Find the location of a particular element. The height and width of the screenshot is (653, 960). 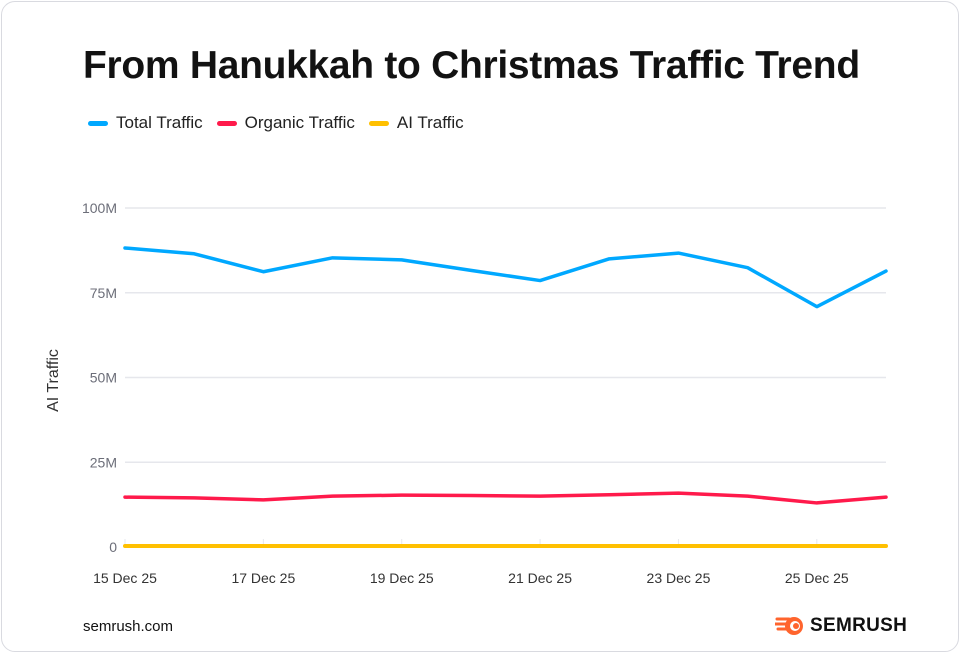

x-tick-label: 15 Dec 25 is located at coordinates (125, 578).